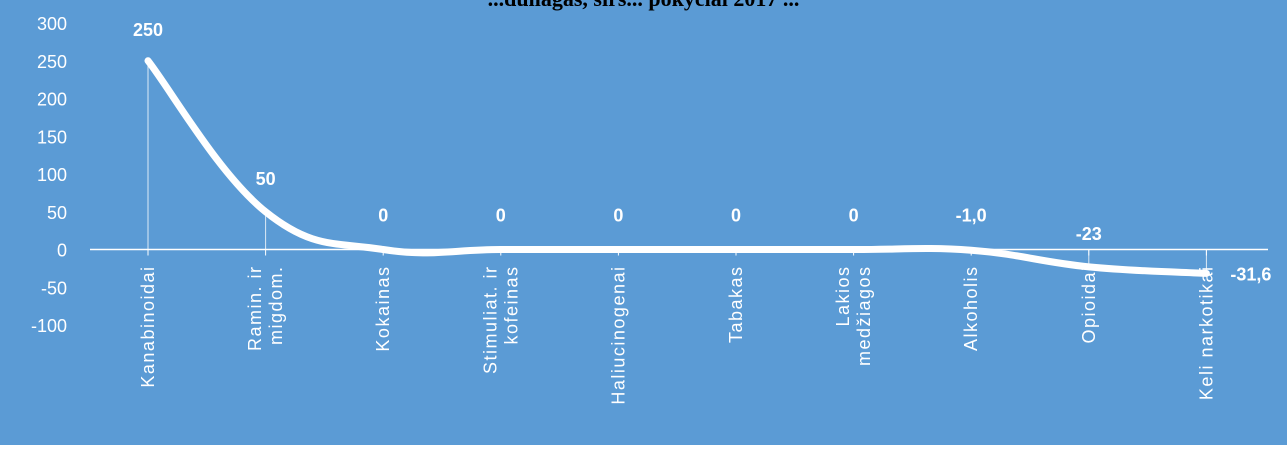 The width and height of the screenshot is (1287, 450). Describe the element at coordinates (49, 326) in the screenshot. I see `y-tick-label: -100` at that location.